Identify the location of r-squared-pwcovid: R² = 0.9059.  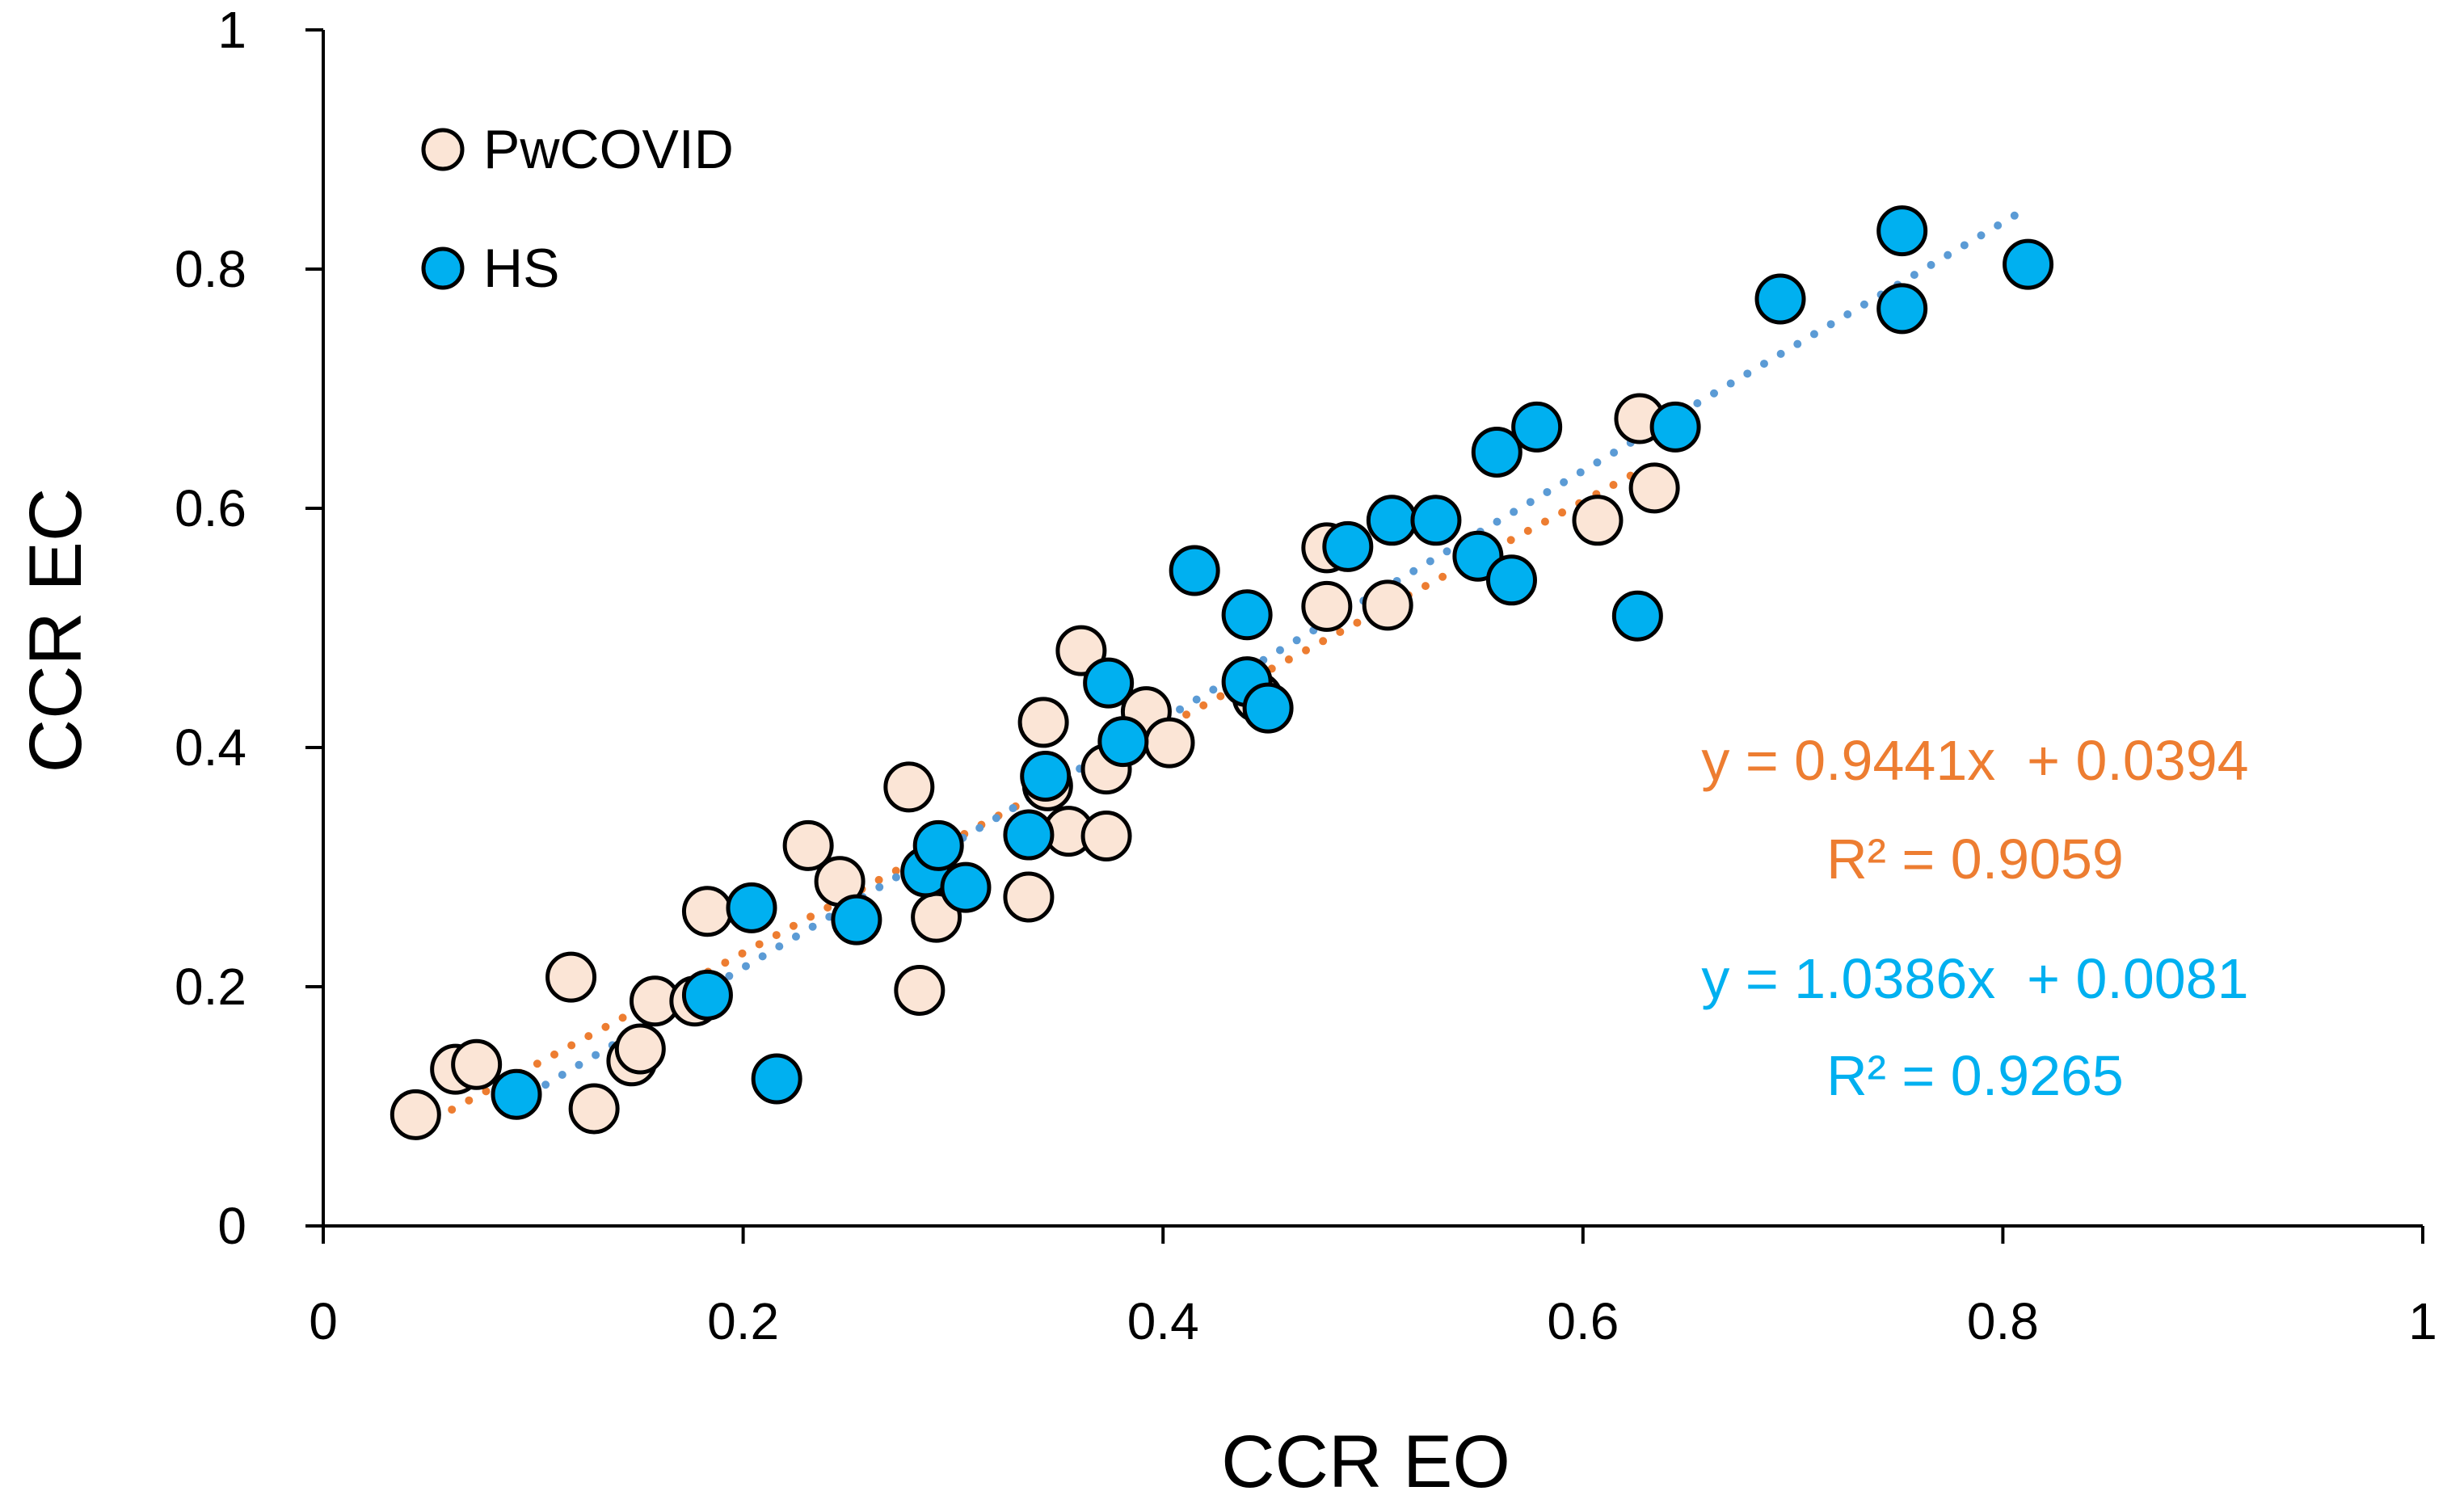
(1975, 859).